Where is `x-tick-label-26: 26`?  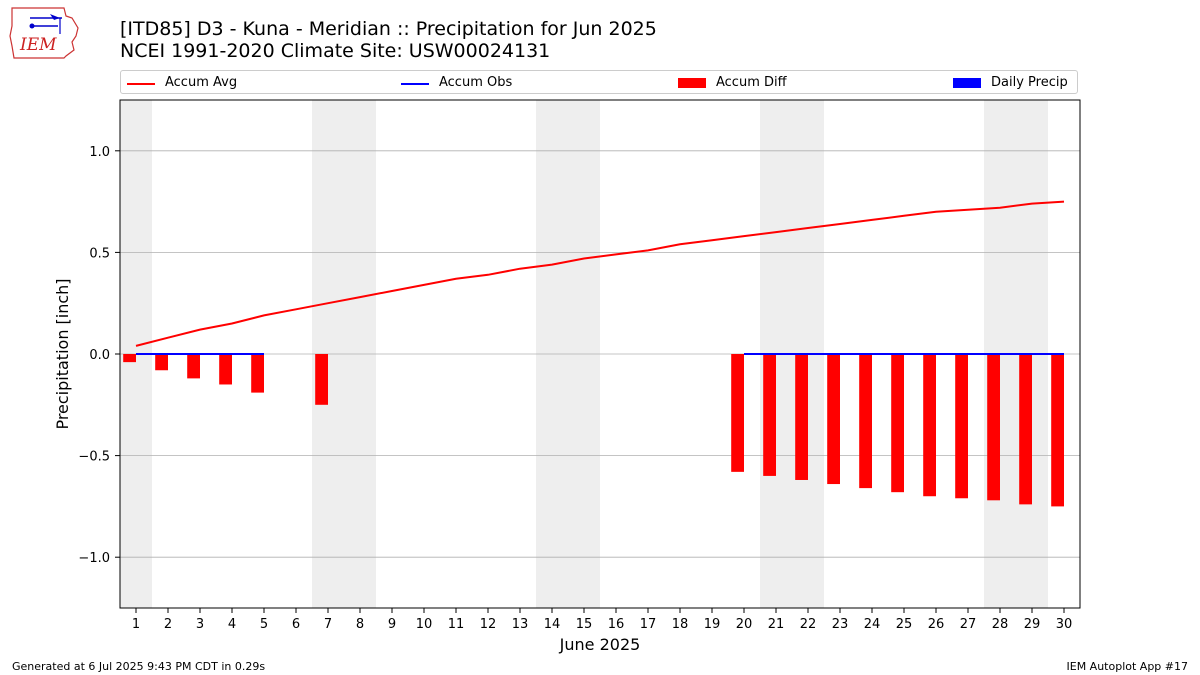
x-tick-label-26: 26 is located at coordinates (936, 624).